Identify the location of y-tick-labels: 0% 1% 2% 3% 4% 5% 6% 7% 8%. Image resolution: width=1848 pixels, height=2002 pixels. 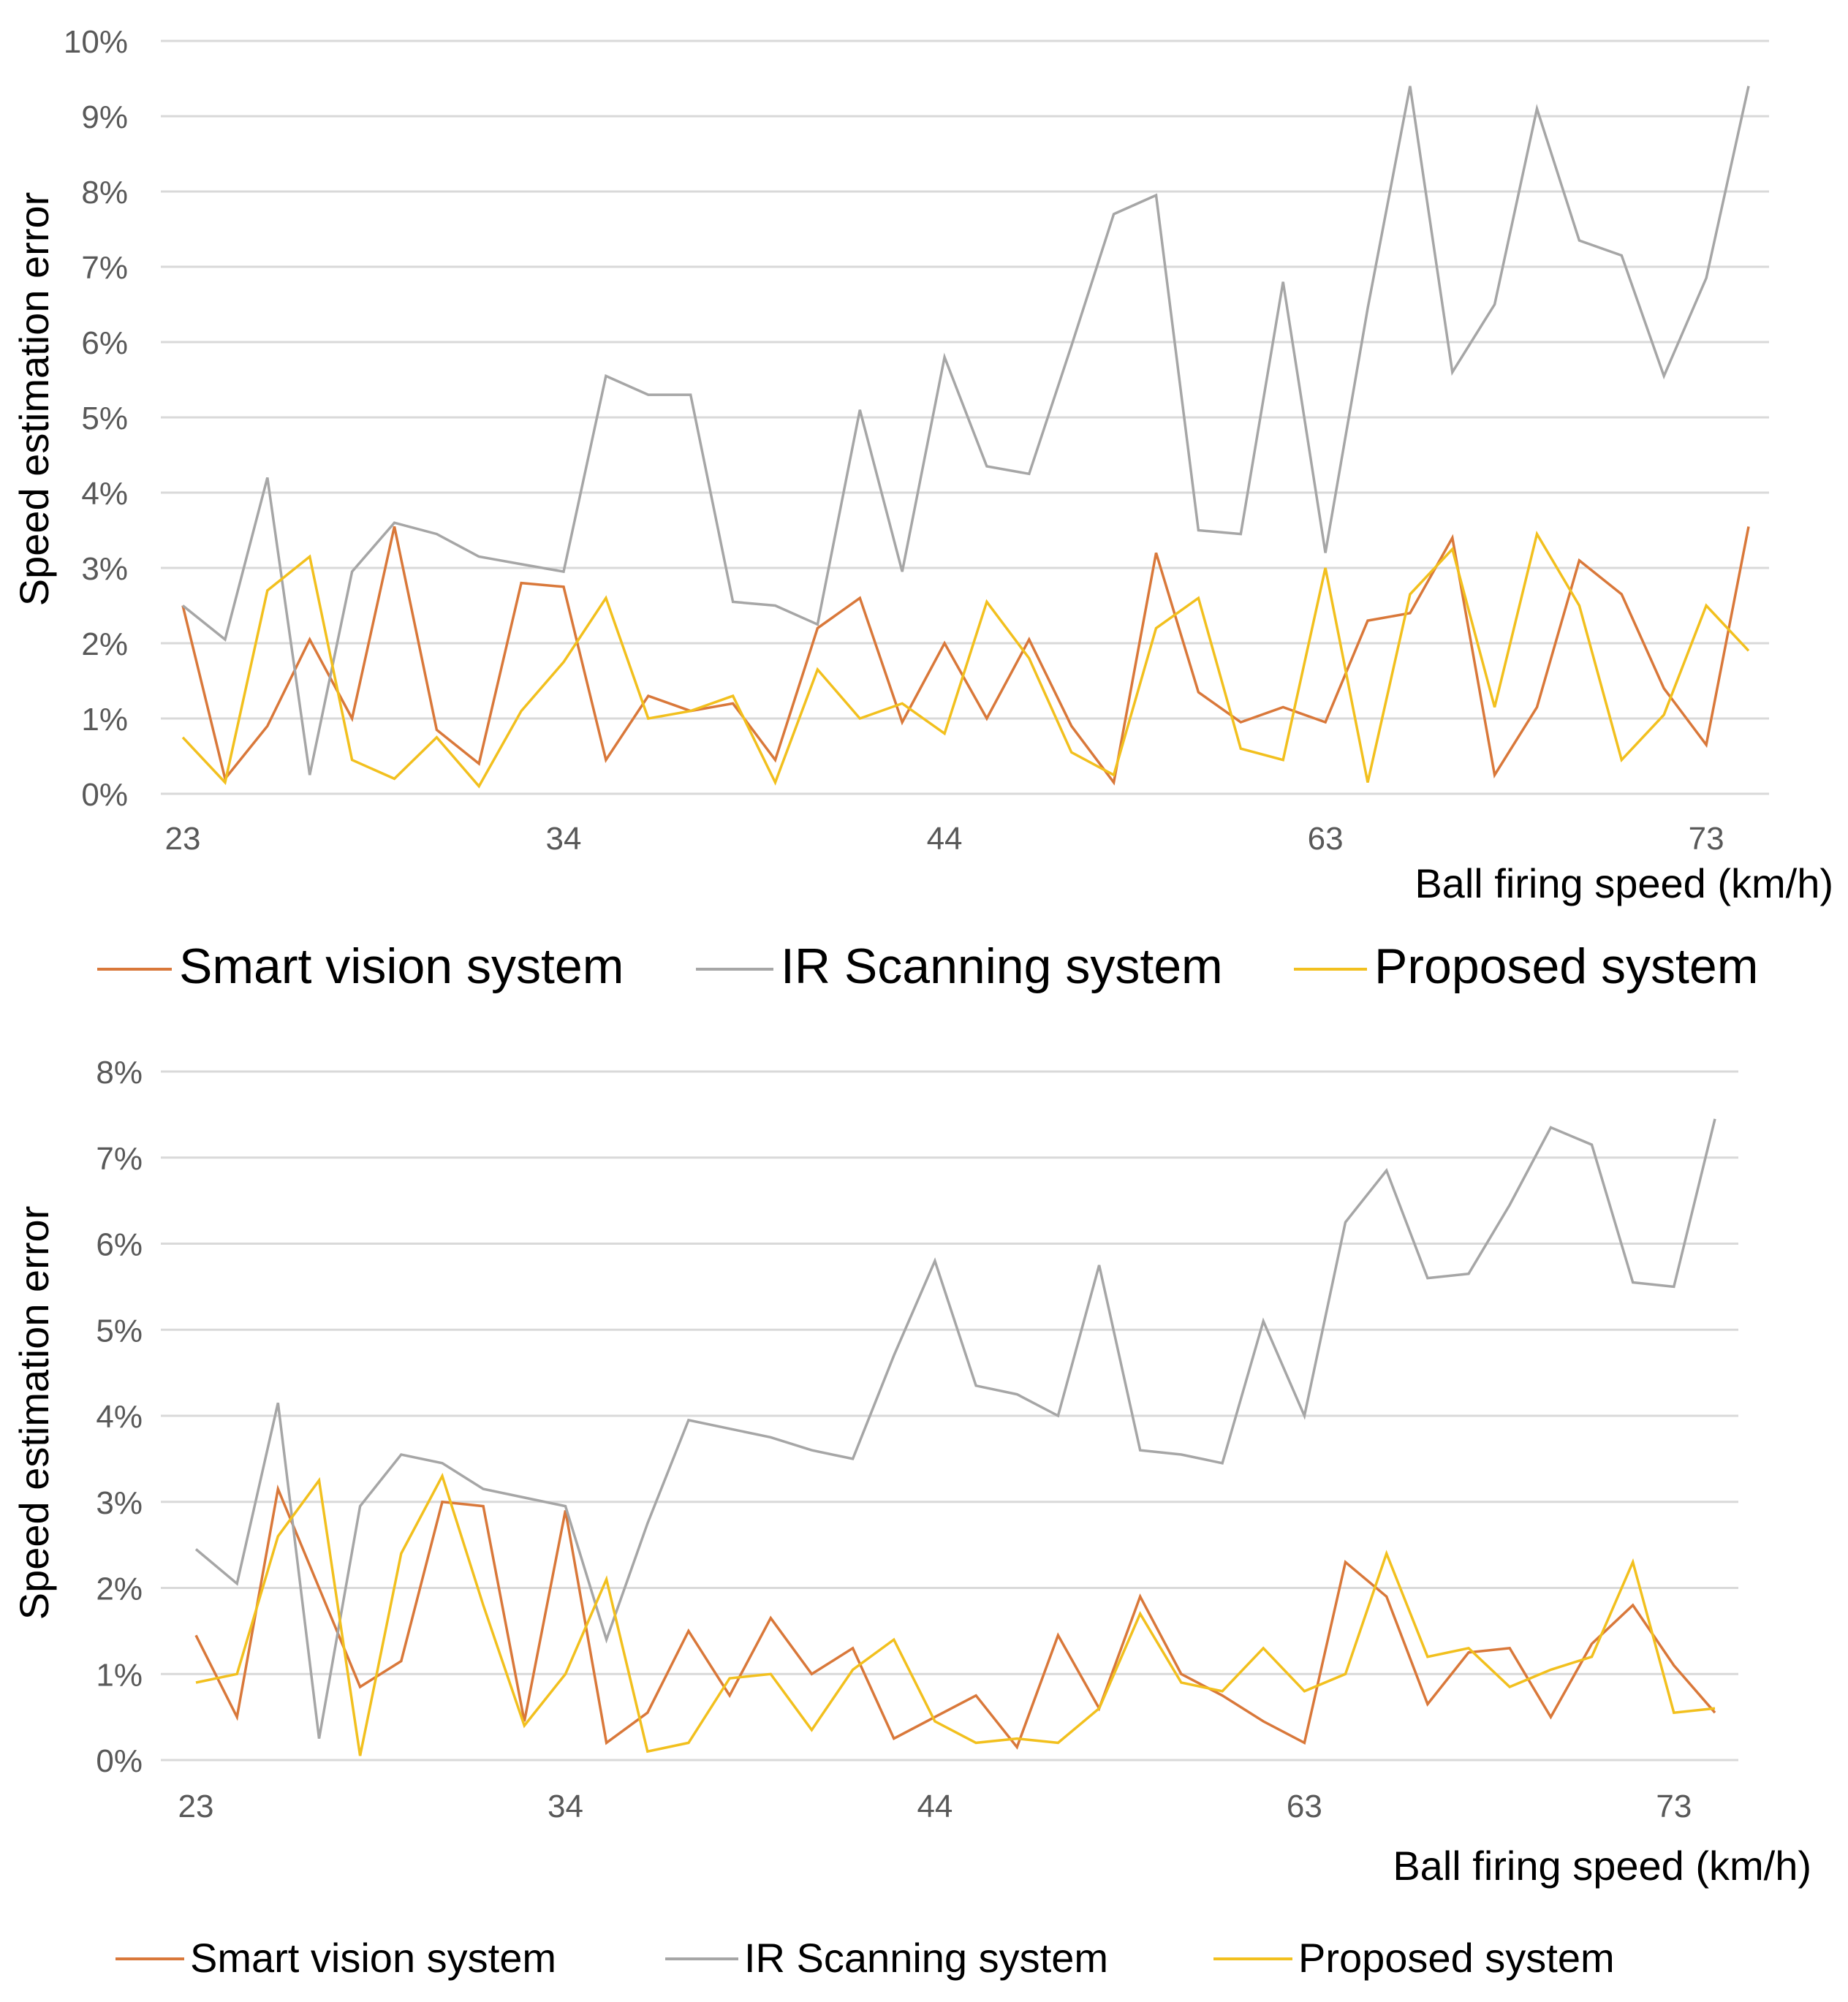
(119, 1417).